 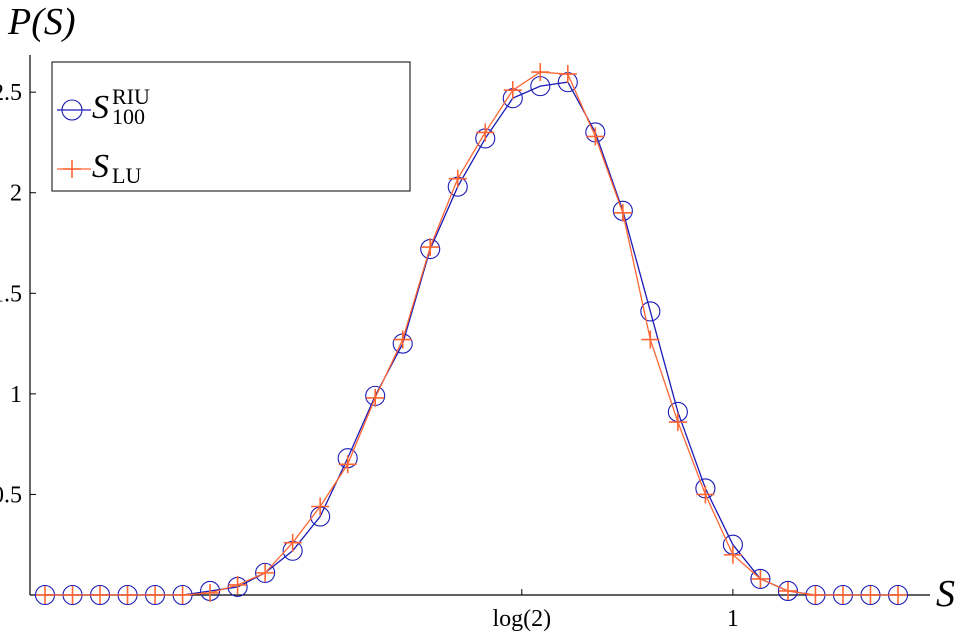 What do you see at coordinates (733, 619) in the screenshot?
I see `x-tick-label: 1` at bounding box center [733, 619].